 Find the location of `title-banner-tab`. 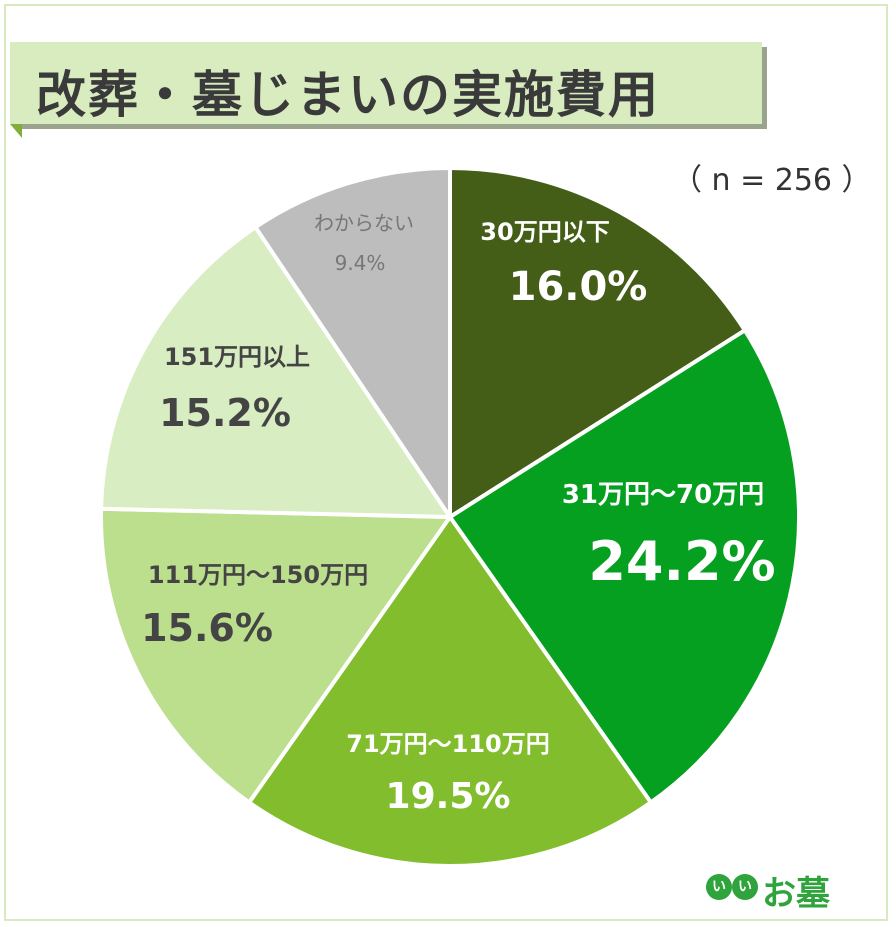

title-banner-tab is located at coordinates (16, 131).